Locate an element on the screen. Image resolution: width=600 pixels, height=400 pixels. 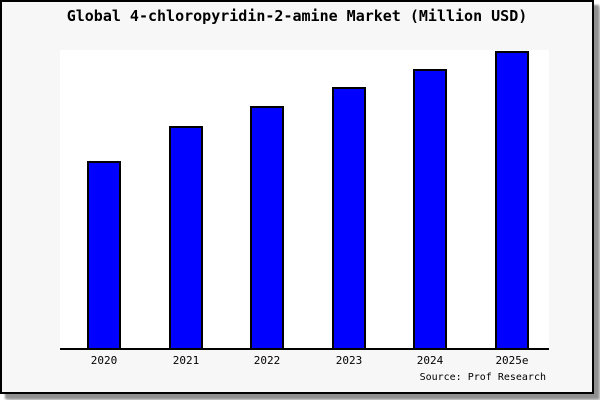
bar-2021 is located at coordinates (186, 237).